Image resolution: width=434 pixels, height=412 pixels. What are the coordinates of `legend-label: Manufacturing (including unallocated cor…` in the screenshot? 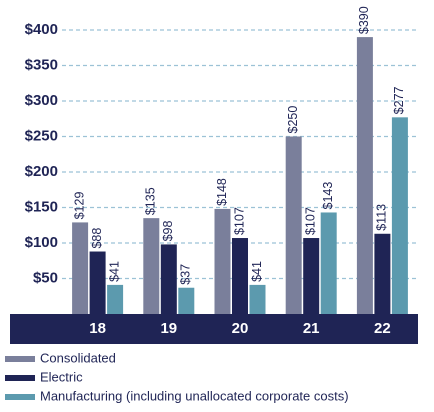 It's located at (194, 395).